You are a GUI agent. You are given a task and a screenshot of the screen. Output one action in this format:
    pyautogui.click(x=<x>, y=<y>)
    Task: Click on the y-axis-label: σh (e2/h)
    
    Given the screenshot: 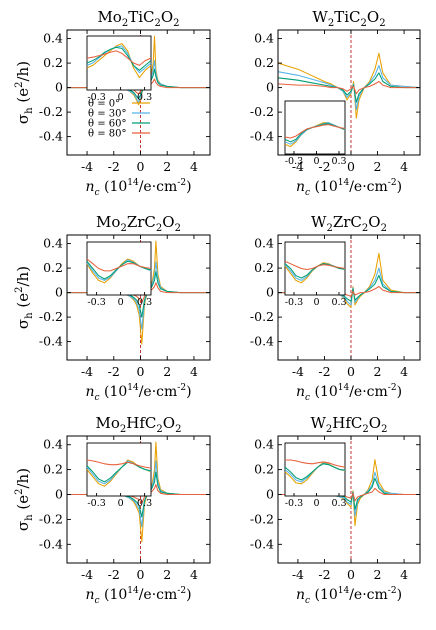 What is the action you would take?
    pyautogui.click(x=24, y=92)
    